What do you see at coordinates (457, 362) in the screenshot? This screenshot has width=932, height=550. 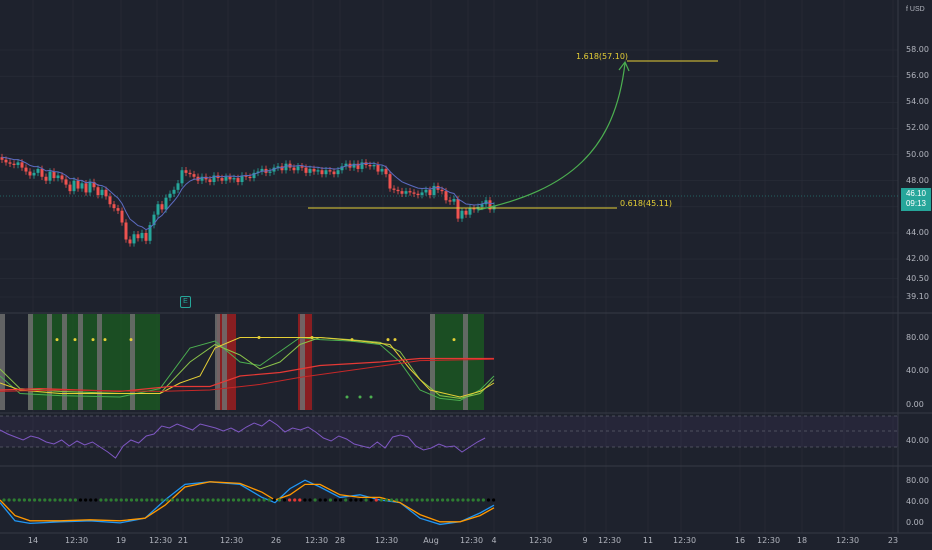 I see `zone-green` at bounding box center [457, 362].